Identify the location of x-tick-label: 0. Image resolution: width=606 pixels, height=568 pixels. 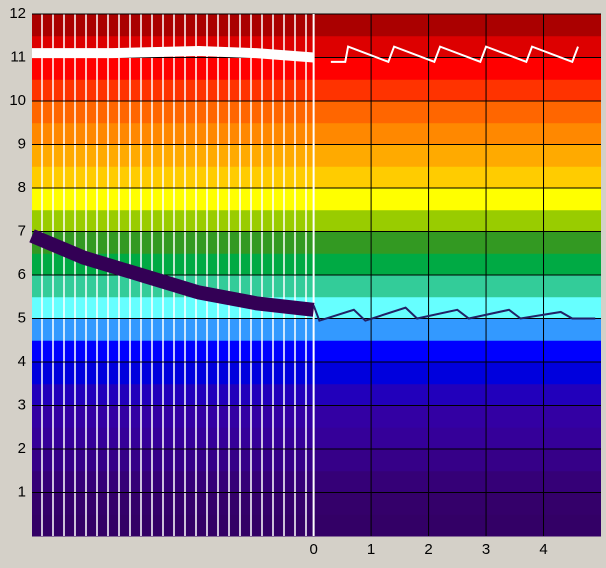
(313, 549).